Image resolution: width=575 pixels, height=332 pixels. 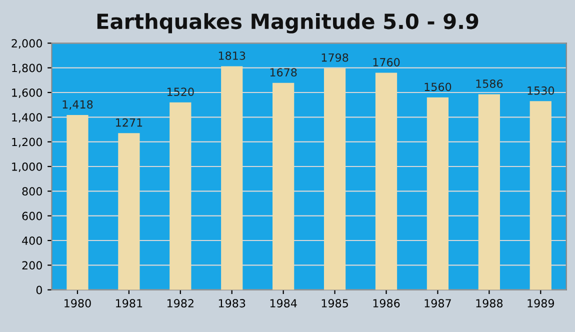 I want to click on x-tick-label: 1981, so click(x=129, y=303).